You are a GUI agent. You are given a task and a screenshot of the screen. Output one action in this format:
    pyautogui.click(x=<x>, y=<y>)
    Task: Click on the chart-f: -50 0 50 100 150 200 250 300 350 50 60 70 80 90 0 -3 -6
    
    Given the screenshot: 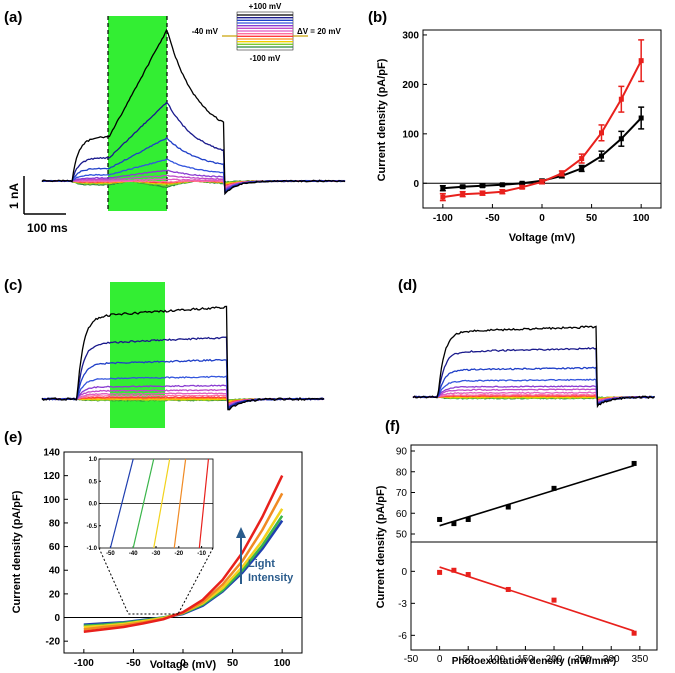 What is the action you would take?
    pyautogui.click(x=527, y=554)
    